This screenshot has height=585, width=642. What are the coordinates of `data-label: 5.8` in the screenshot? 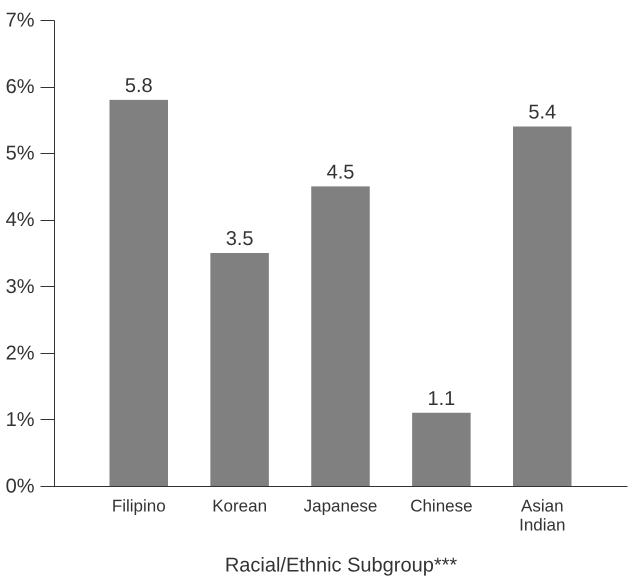 It's located at (138, 85).